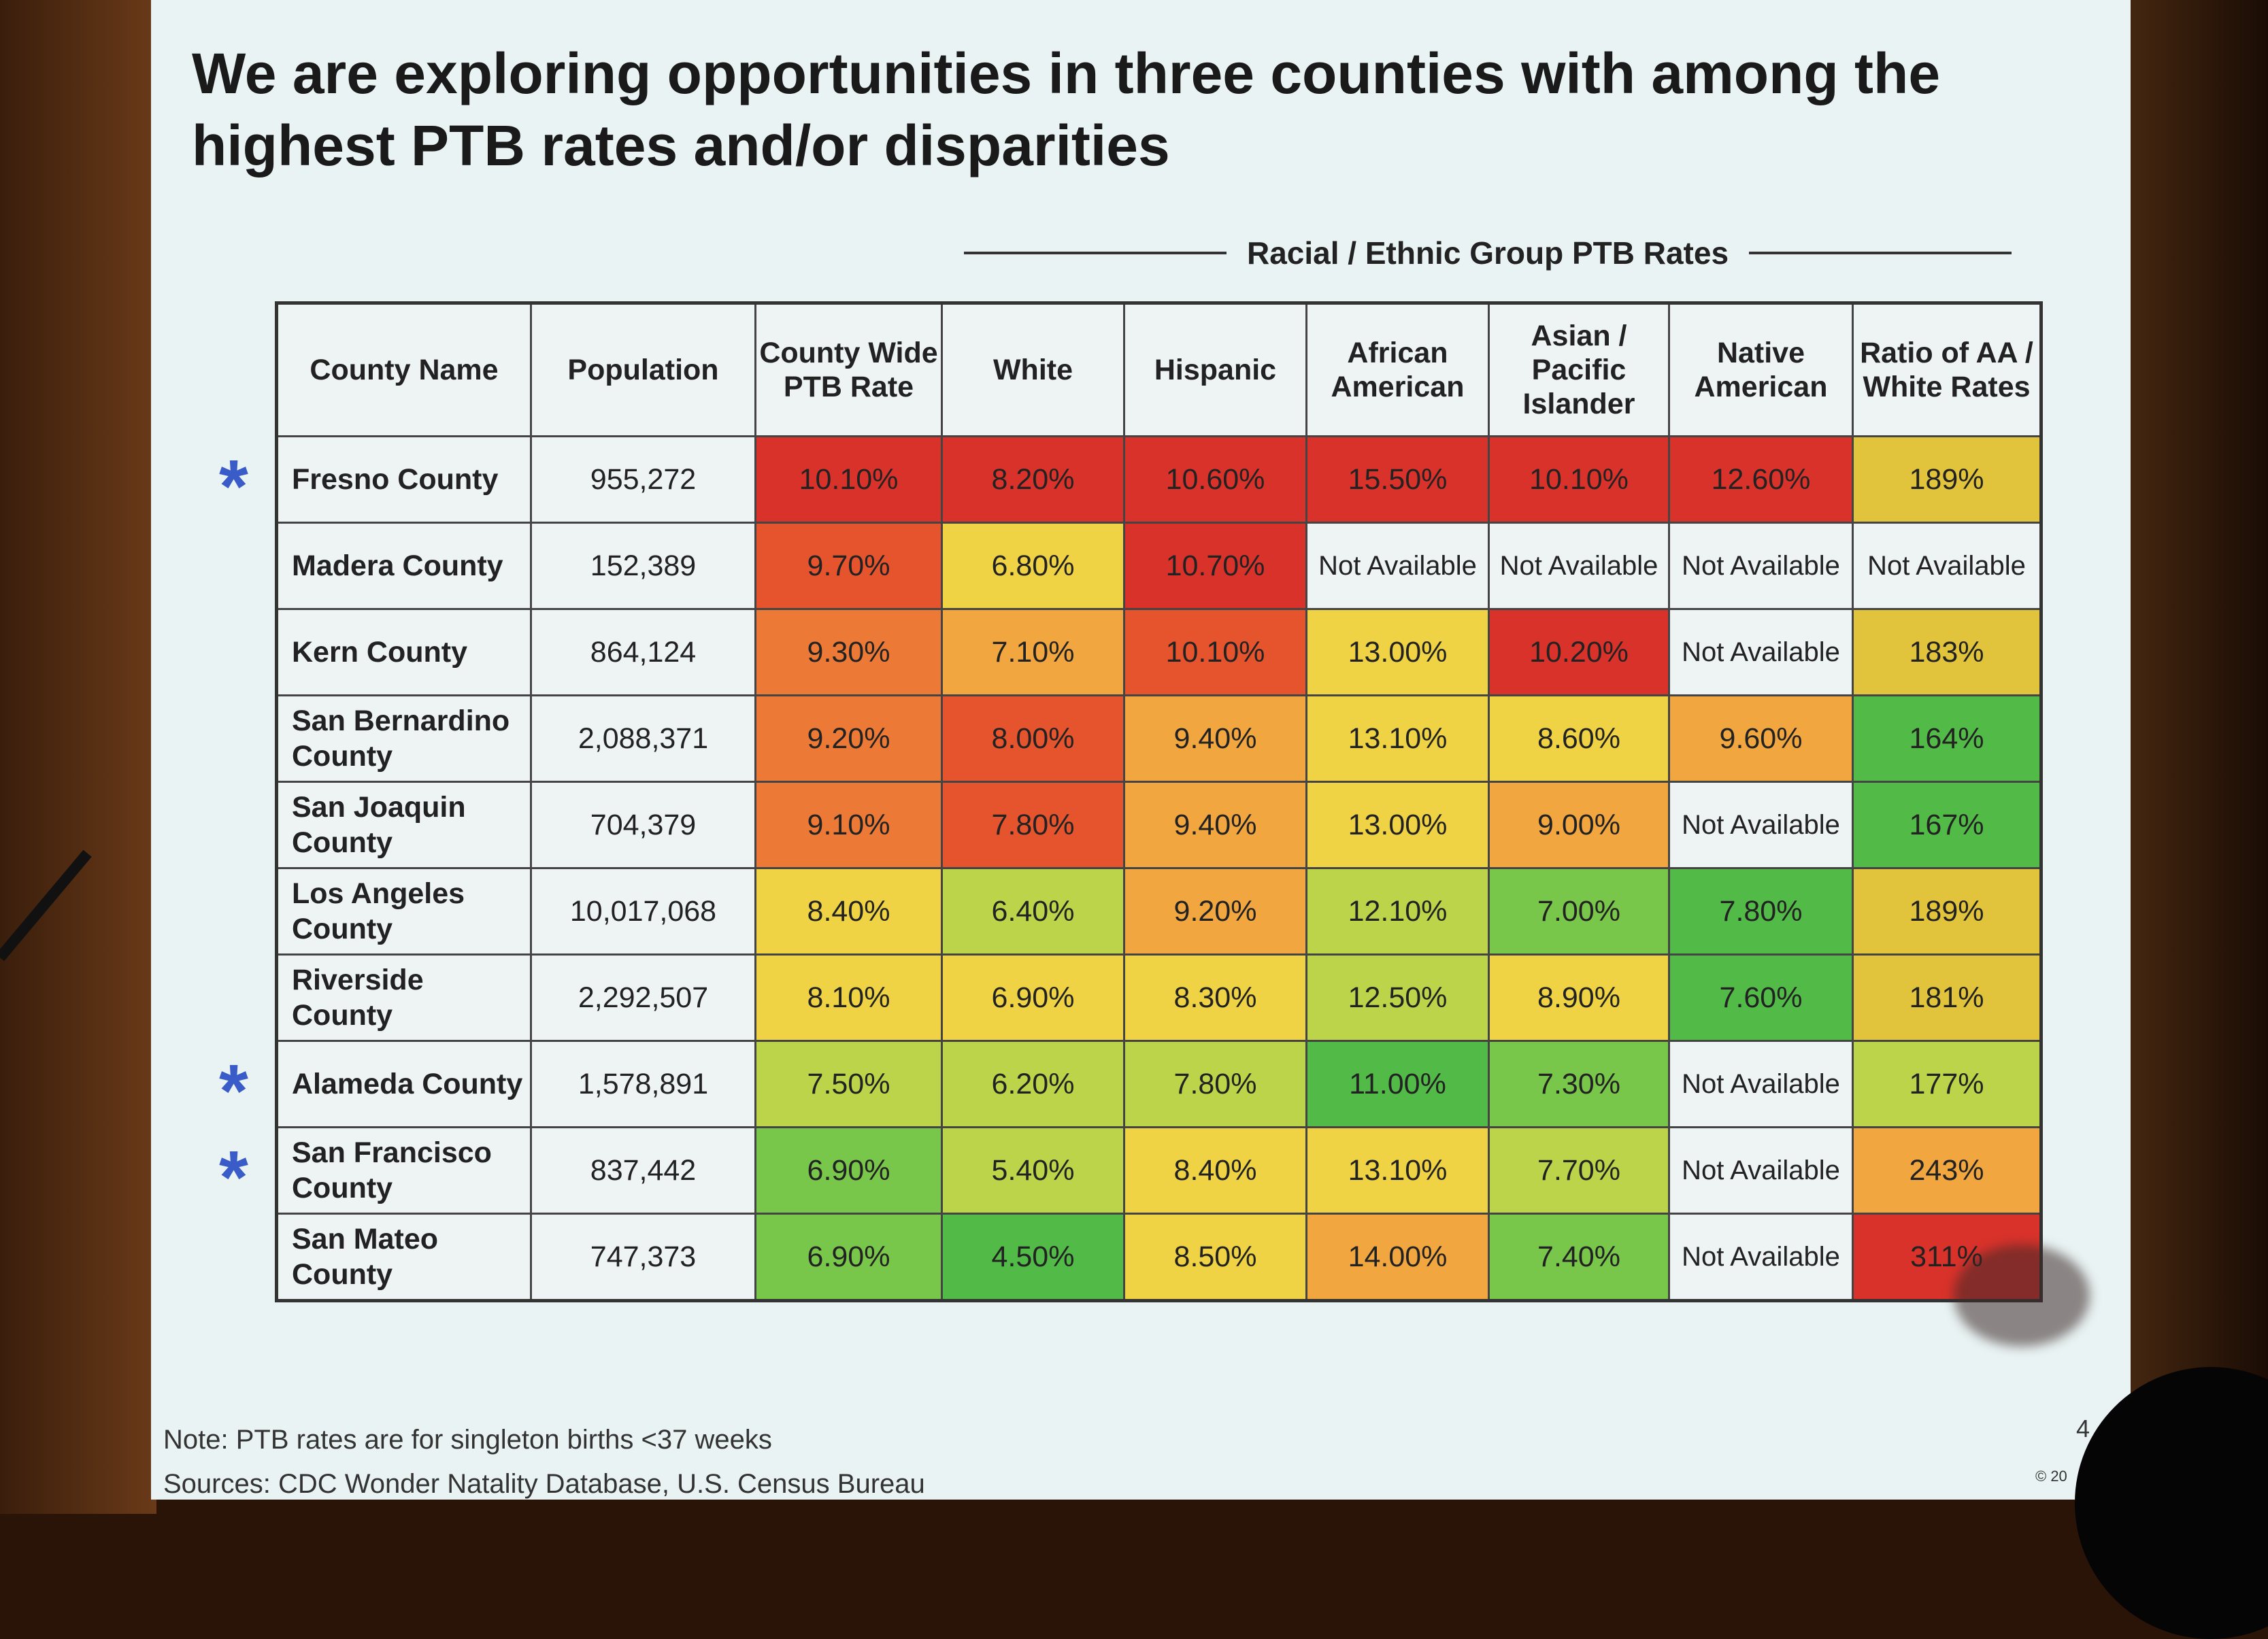 This screenshot has height=1639, width=2268. What do you see at coordinates (643, 1170) in the screenshot?
I see `population: 837,442` at bounding box center [643, 1170].